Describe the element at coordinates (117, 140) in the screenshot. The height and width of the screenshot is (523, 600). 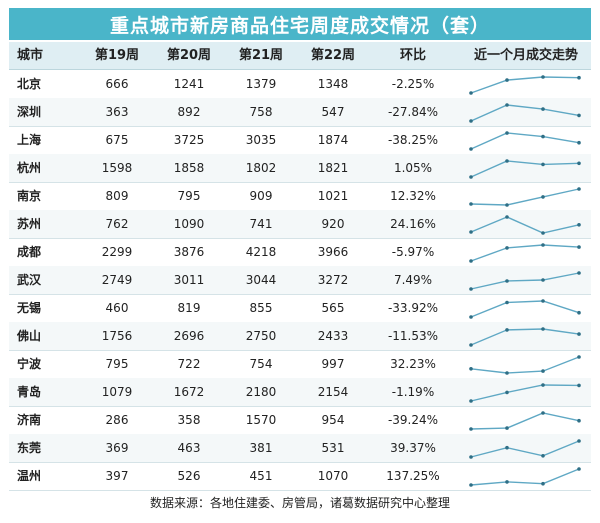
I see `week-value: 675` at that location.